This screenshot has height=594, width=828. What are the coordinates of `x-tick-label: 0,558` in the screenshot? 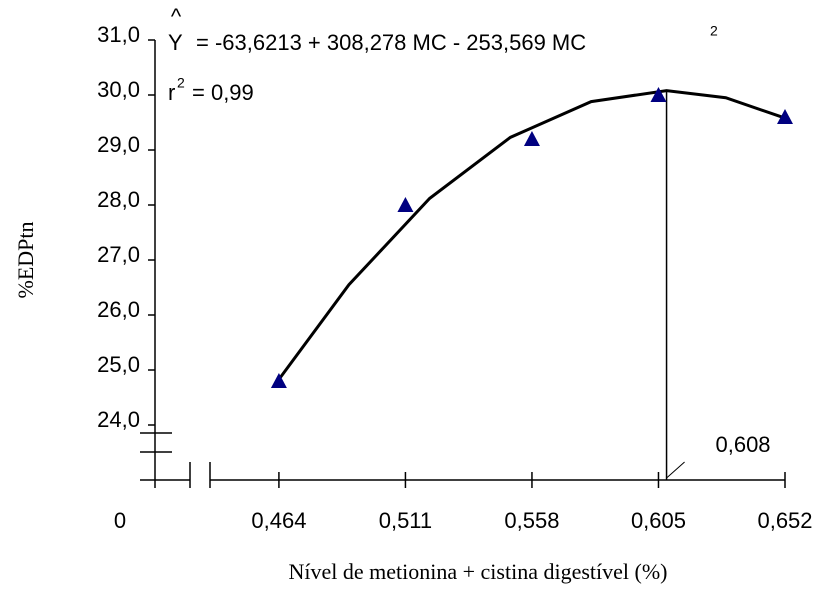 It's located at (531, 520).